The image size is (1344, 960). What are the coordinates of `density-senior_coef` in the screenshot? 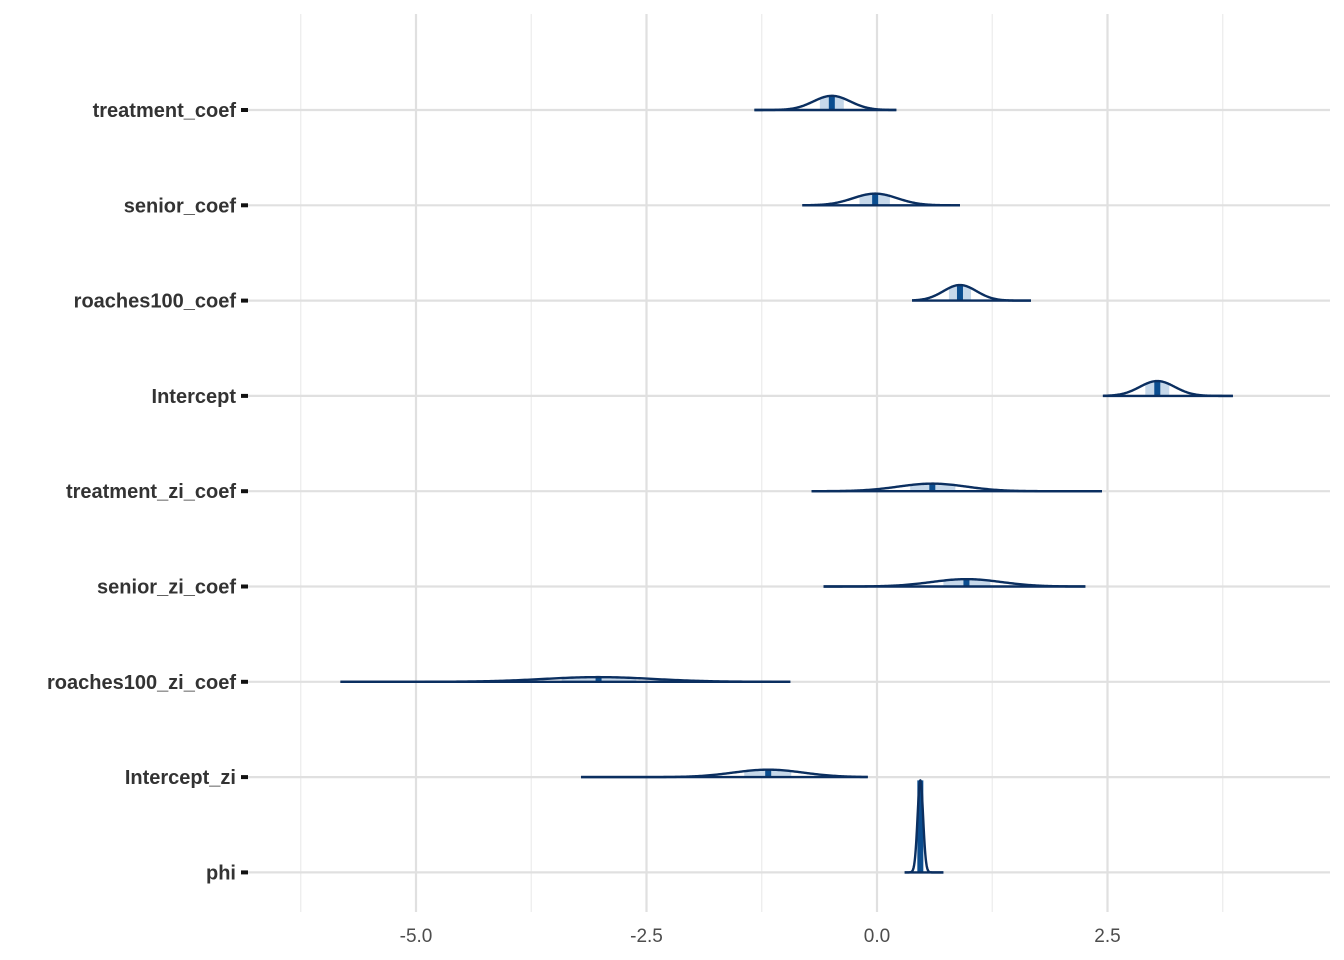 It's located at (881, 199).